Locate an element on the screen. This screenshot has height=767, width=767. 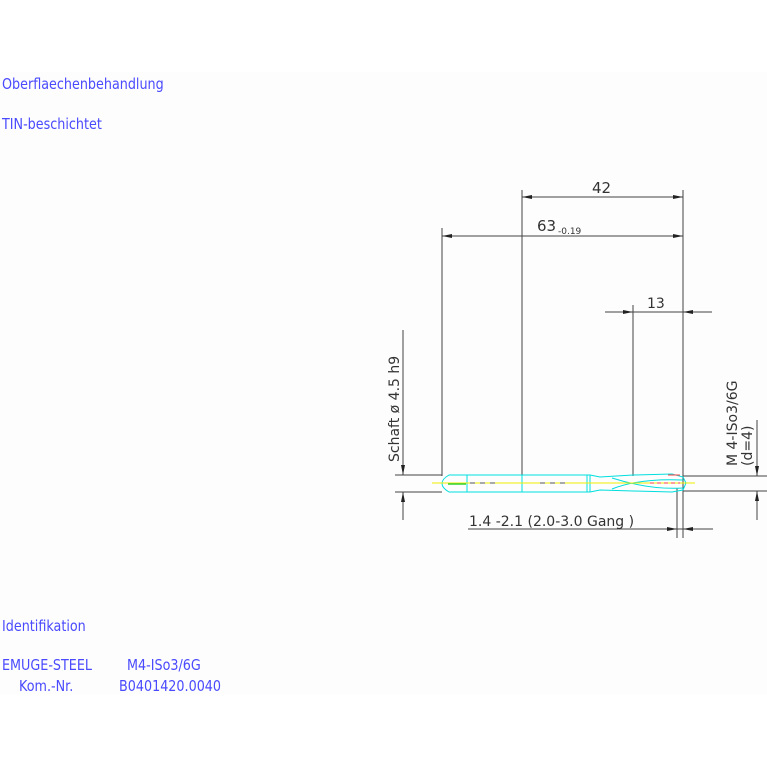
thread-sublabel: (d=4) is located at coordinates (748, 446).